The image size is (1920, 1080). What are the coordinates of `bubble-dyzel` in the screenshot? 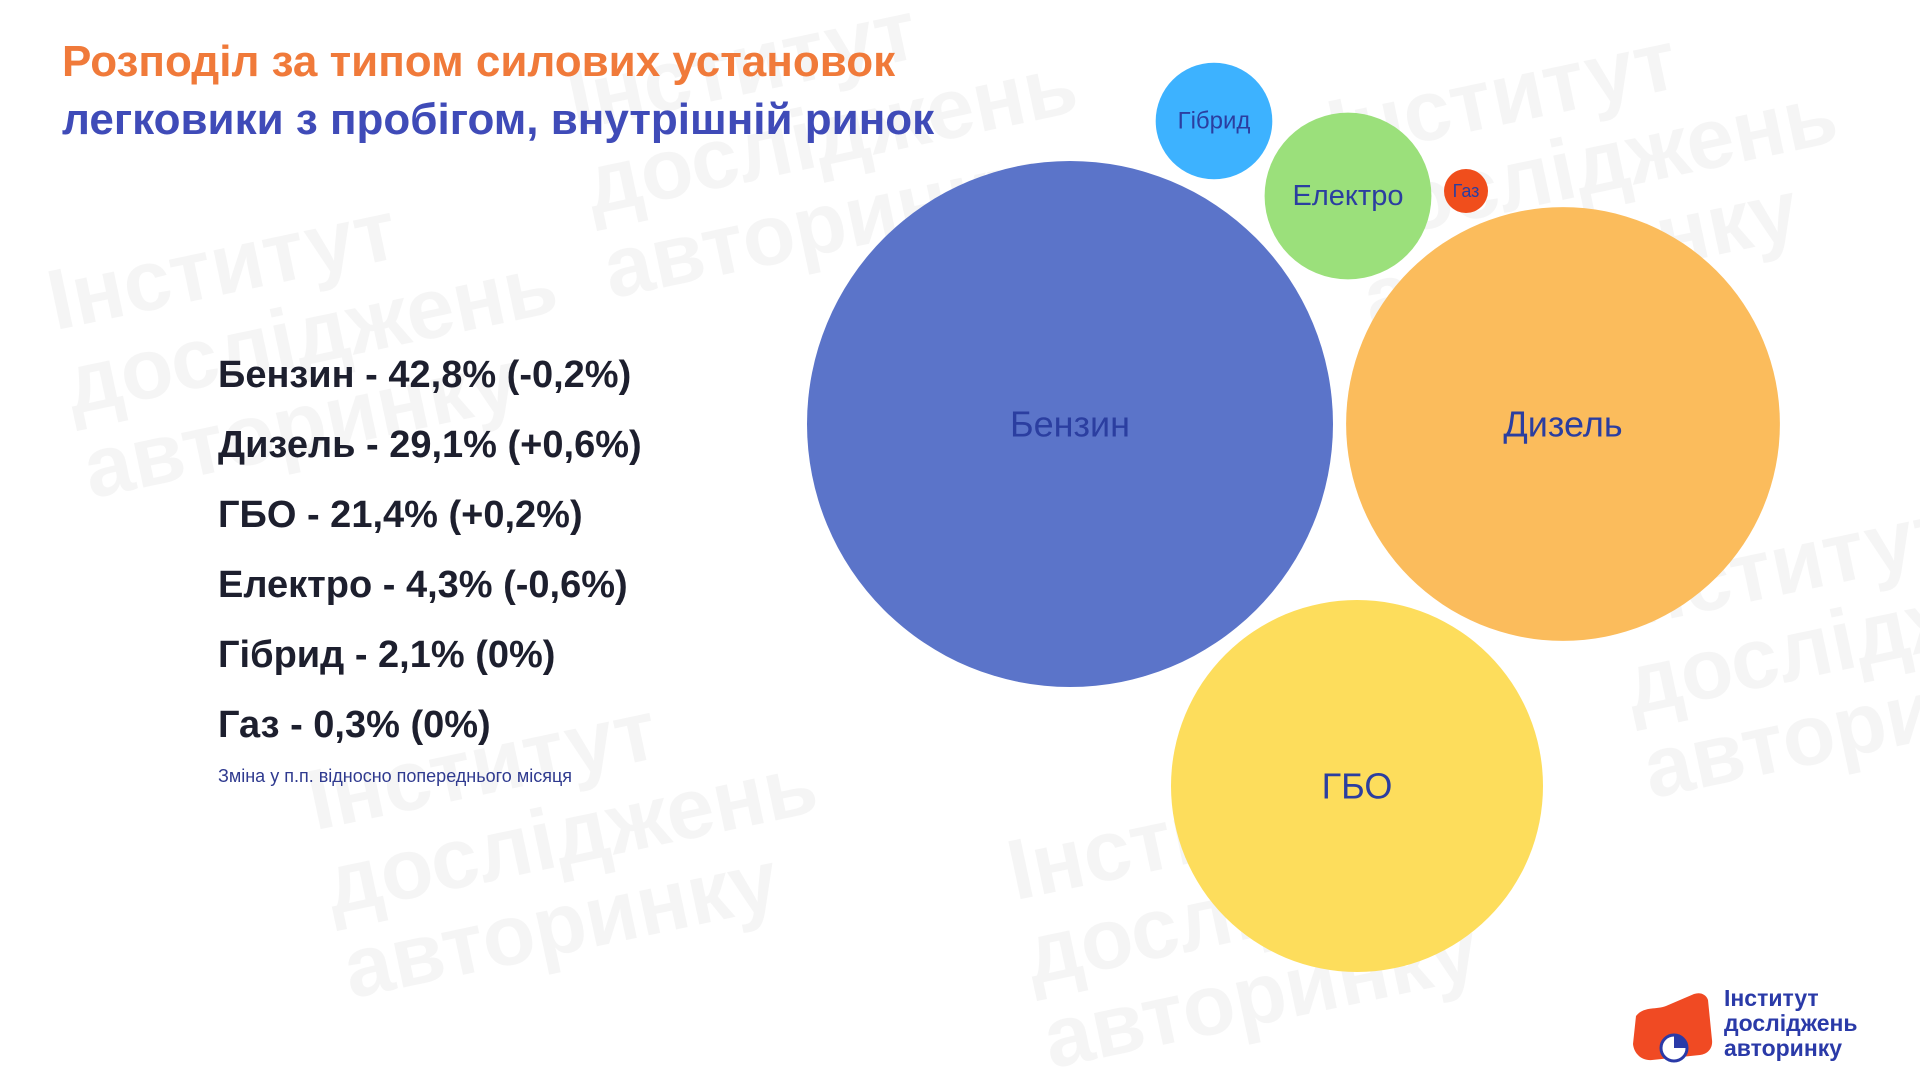 It's located at (1563, 424).